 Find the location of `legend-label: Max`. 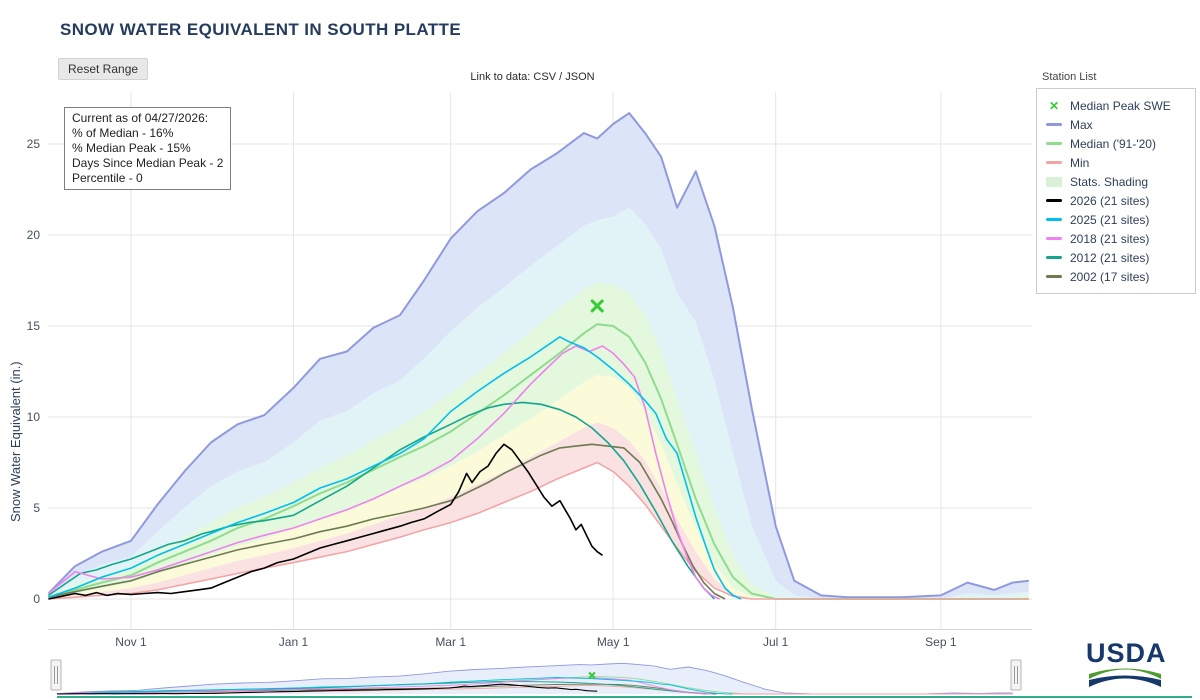

legend-label: Max is located at coordinates (1081, 124).